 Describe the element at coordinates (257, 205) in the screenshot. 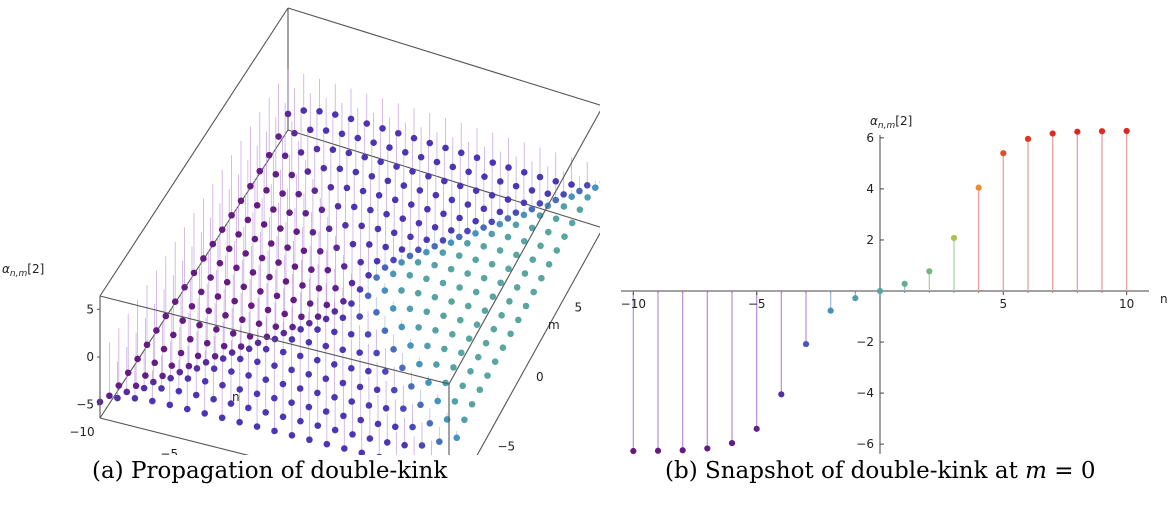

I see `point-n-9-m5` at that location.